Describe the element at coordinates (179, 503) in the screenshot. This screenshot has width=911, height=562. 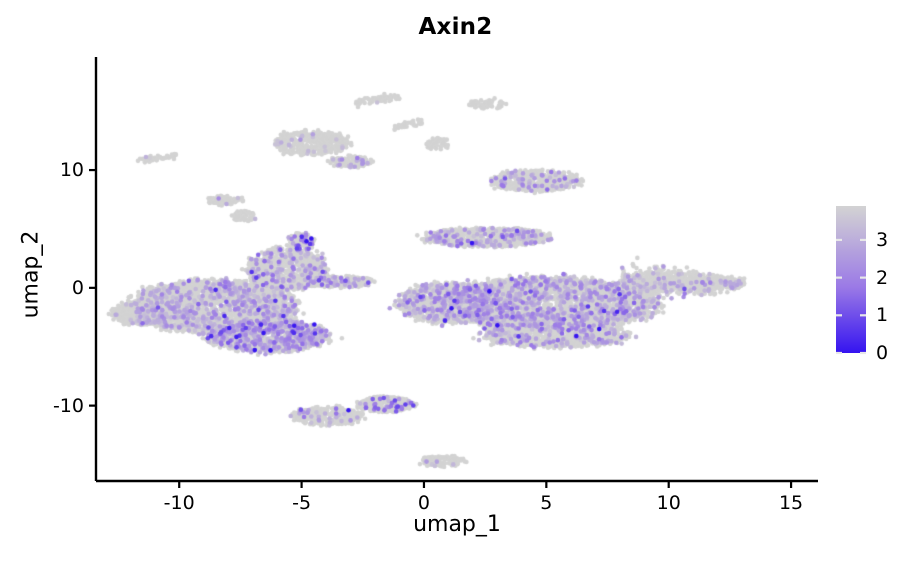
I see `x-tick-label: -10` at that location.